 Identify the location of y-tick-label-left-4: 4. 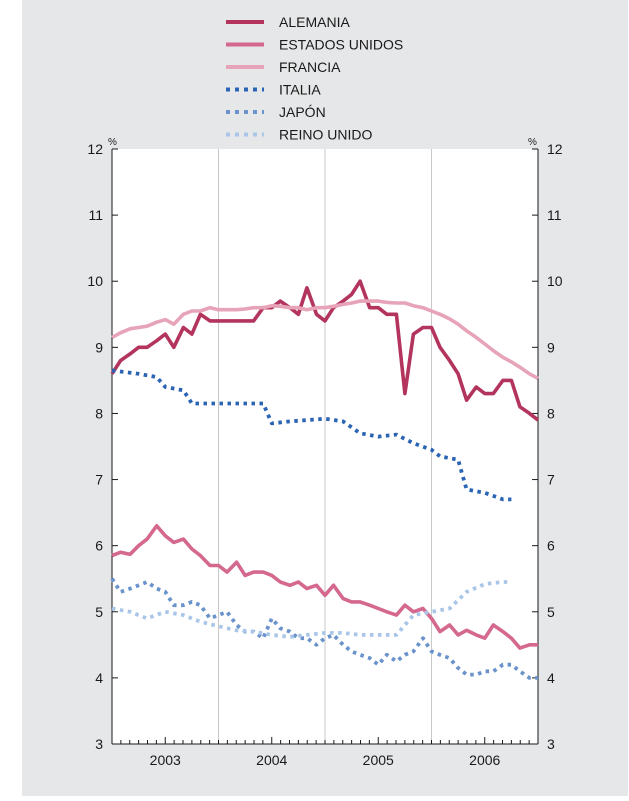
(99, 678).